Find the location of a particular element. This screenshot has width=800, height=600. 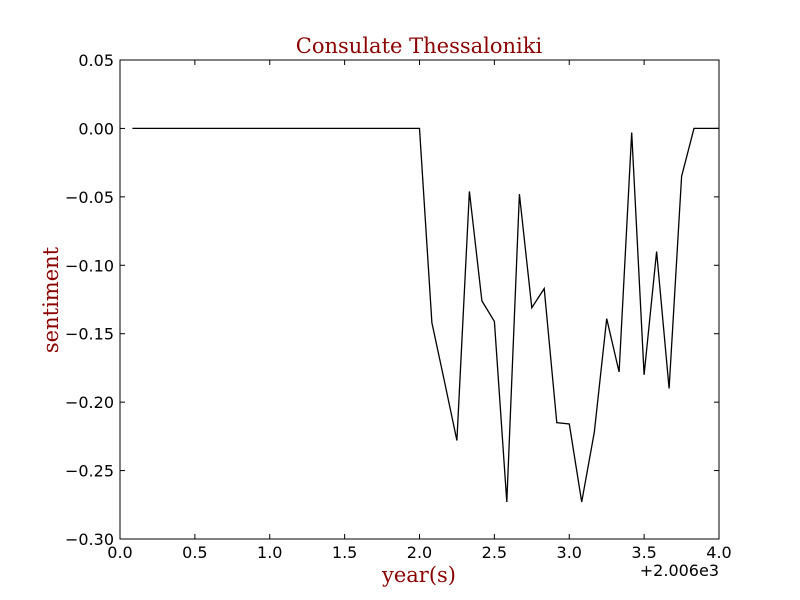

y-tick-label: 0.05 is located at coordinates (96, 60).